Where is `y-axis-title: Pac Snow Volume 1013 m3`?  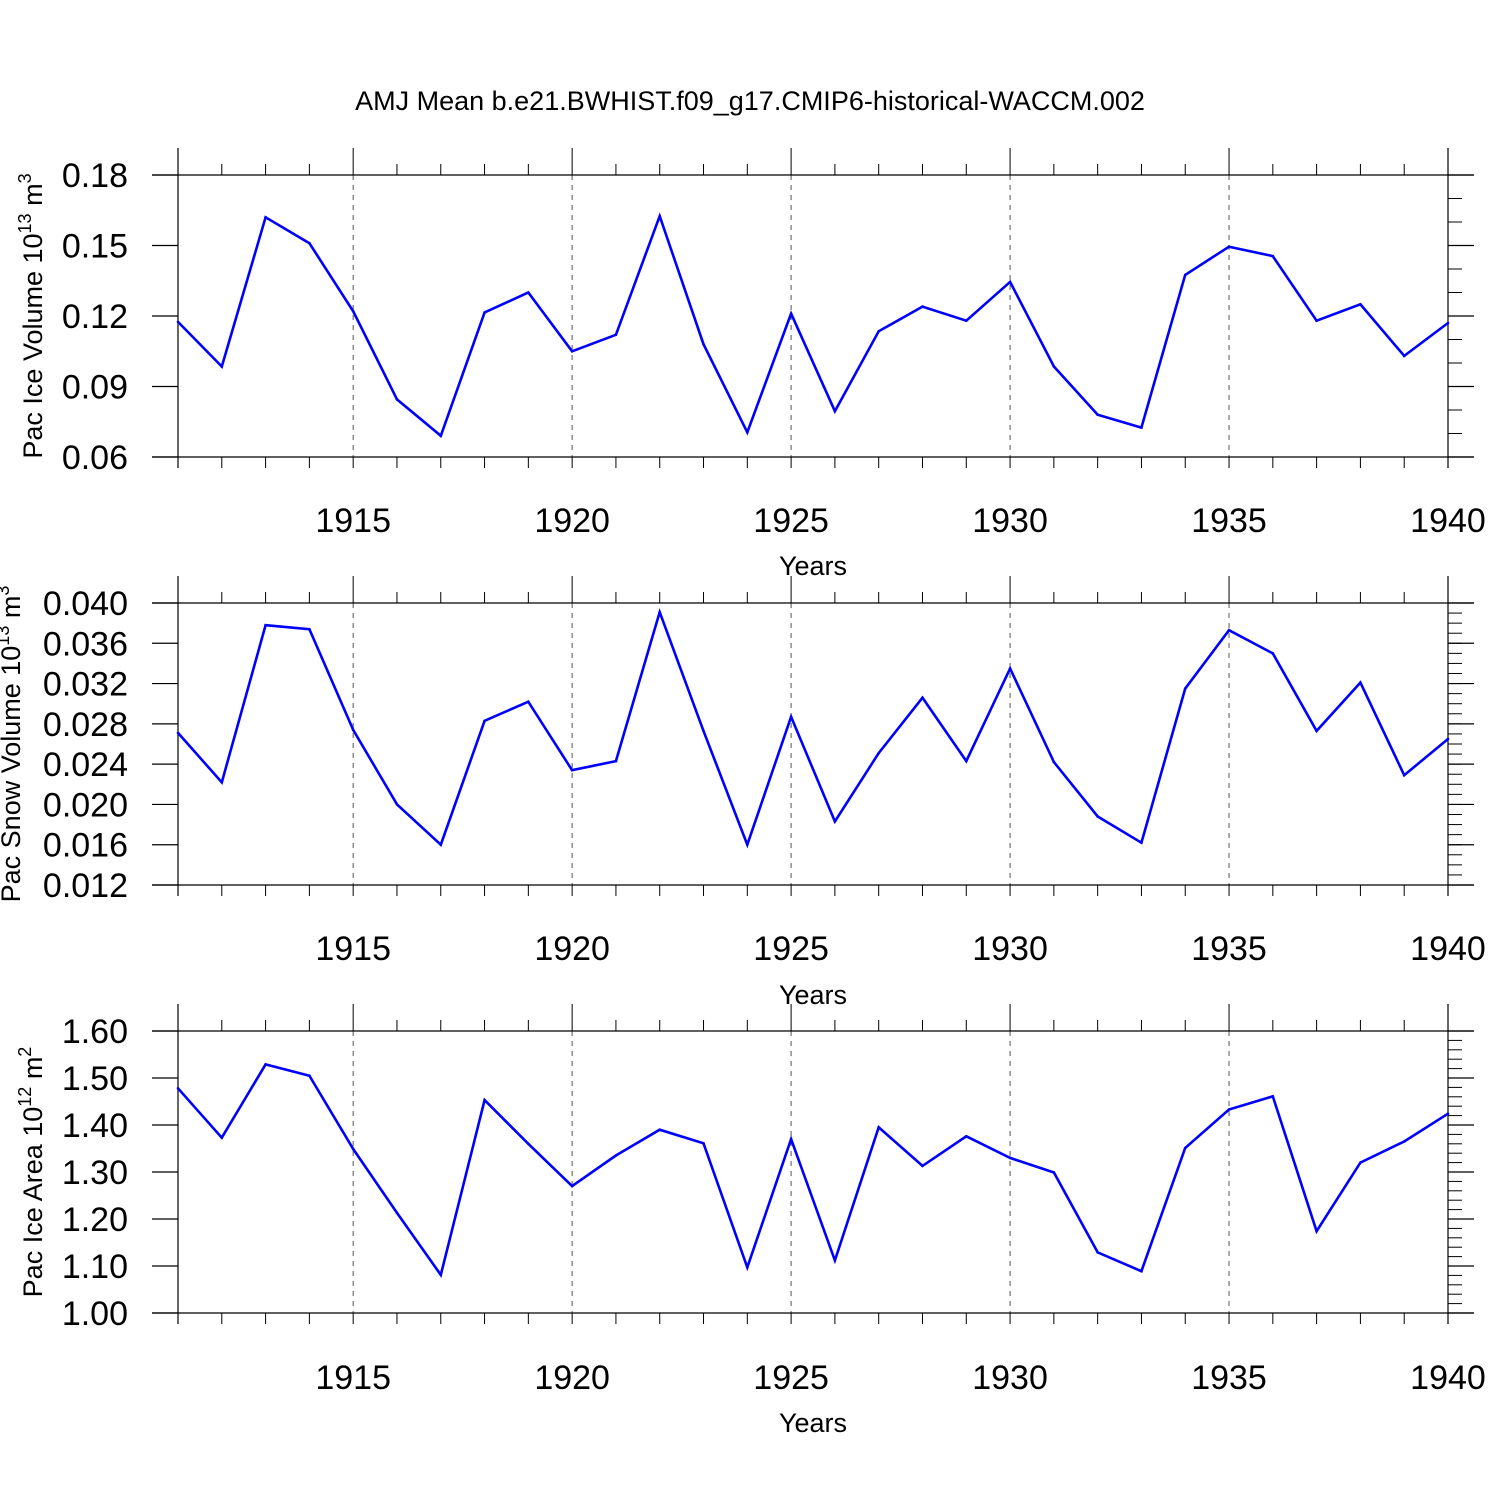
y-axis-title: Pac Snow Volume 1013 m3 is located at coordinates (13, 744).